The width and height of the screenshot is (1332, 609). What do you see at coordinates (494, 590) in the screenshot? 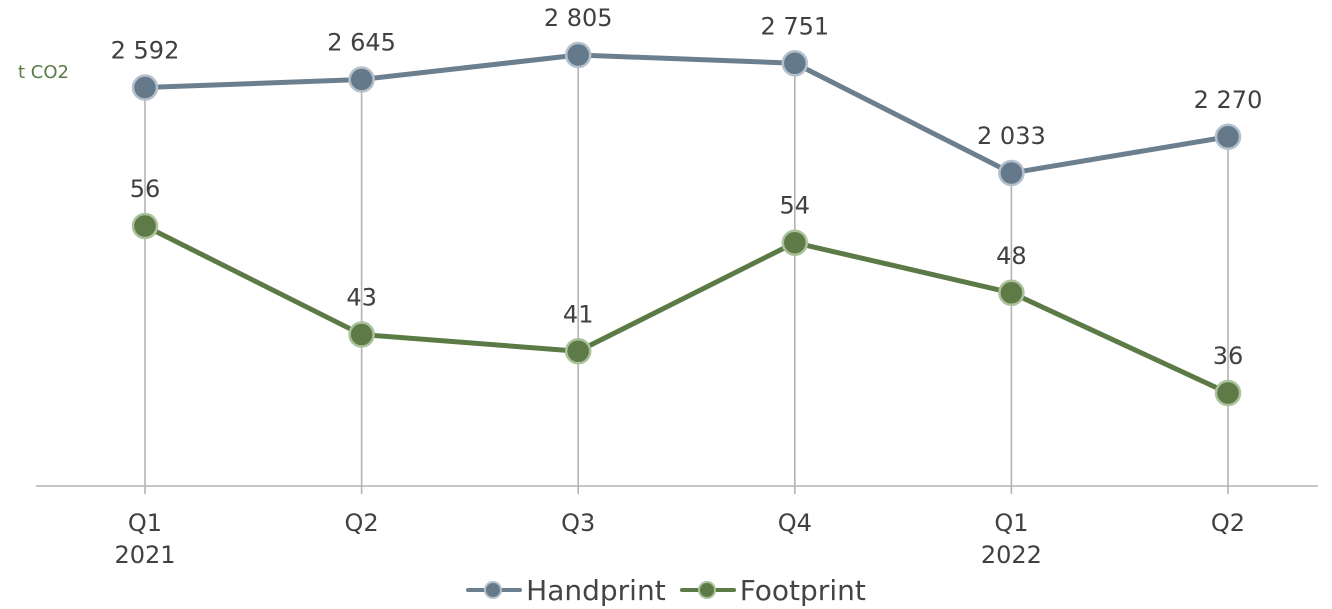
I see `legend-swatch-handprint` at bounding box center [494, 590].